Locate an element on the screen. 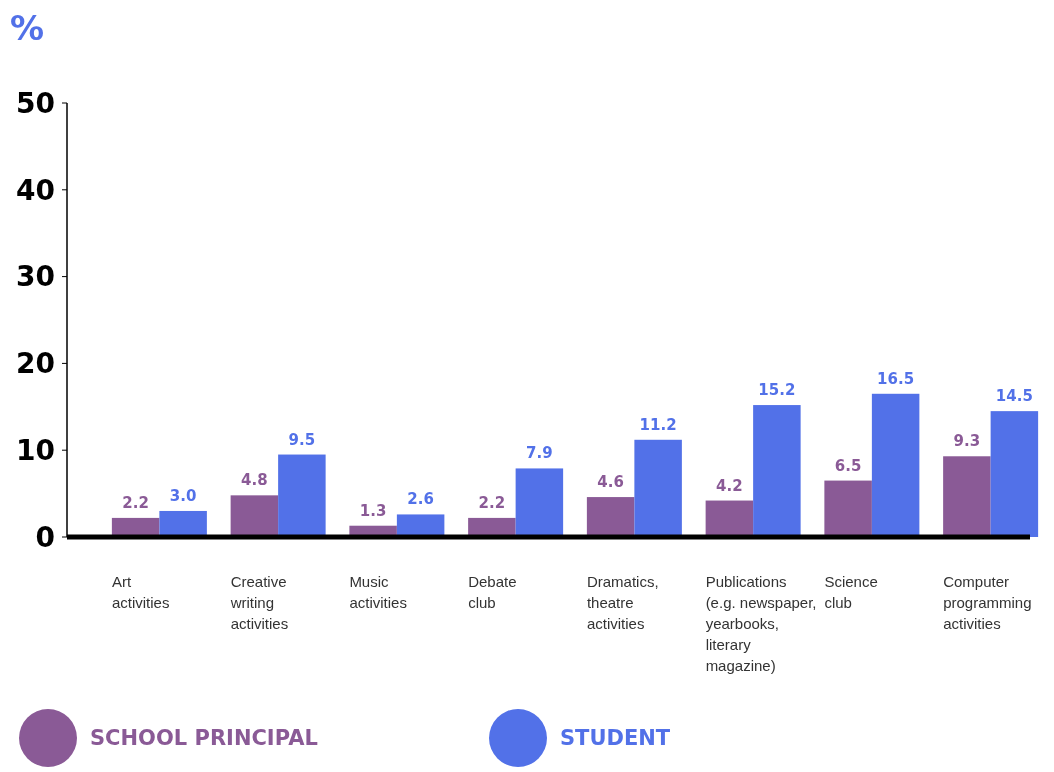 This screenshot has width=1054, height=772. x-tick-label: Science club is located at coordinates (851, 592).